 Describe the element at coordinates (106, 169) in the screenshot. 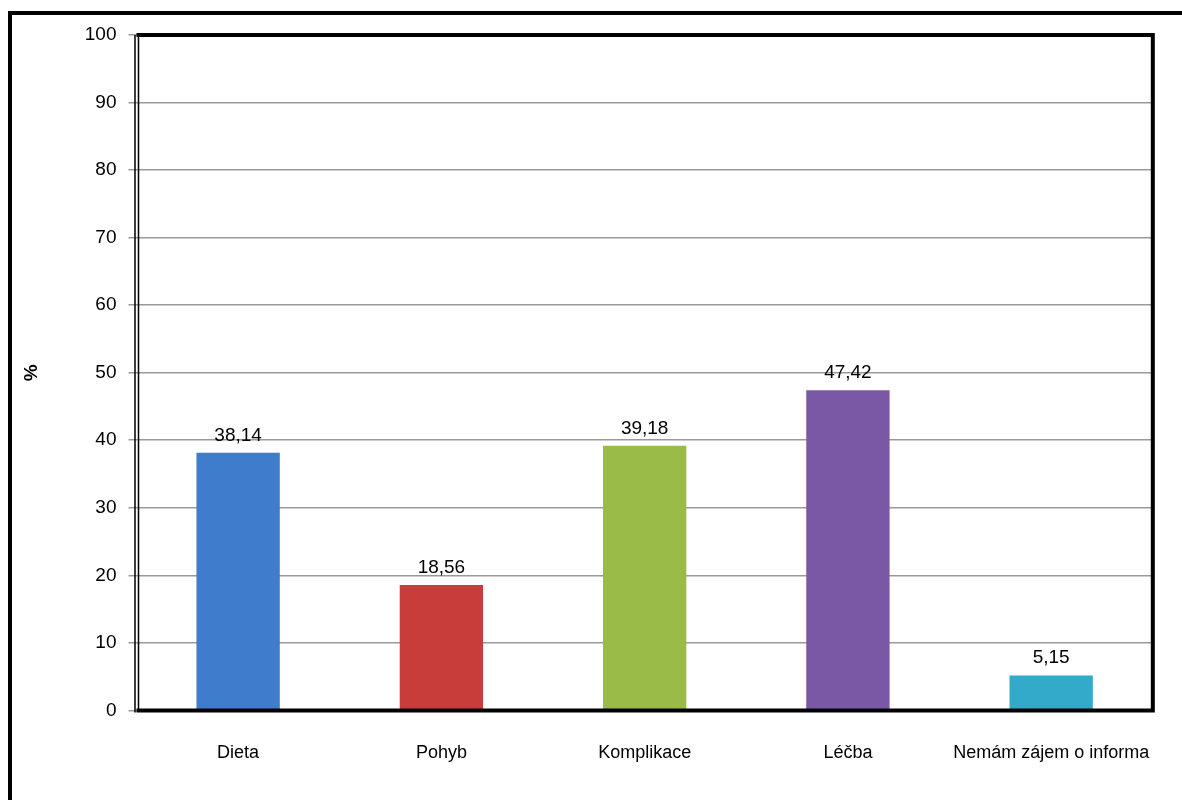

I see `y-tick-label: 80` at that location.